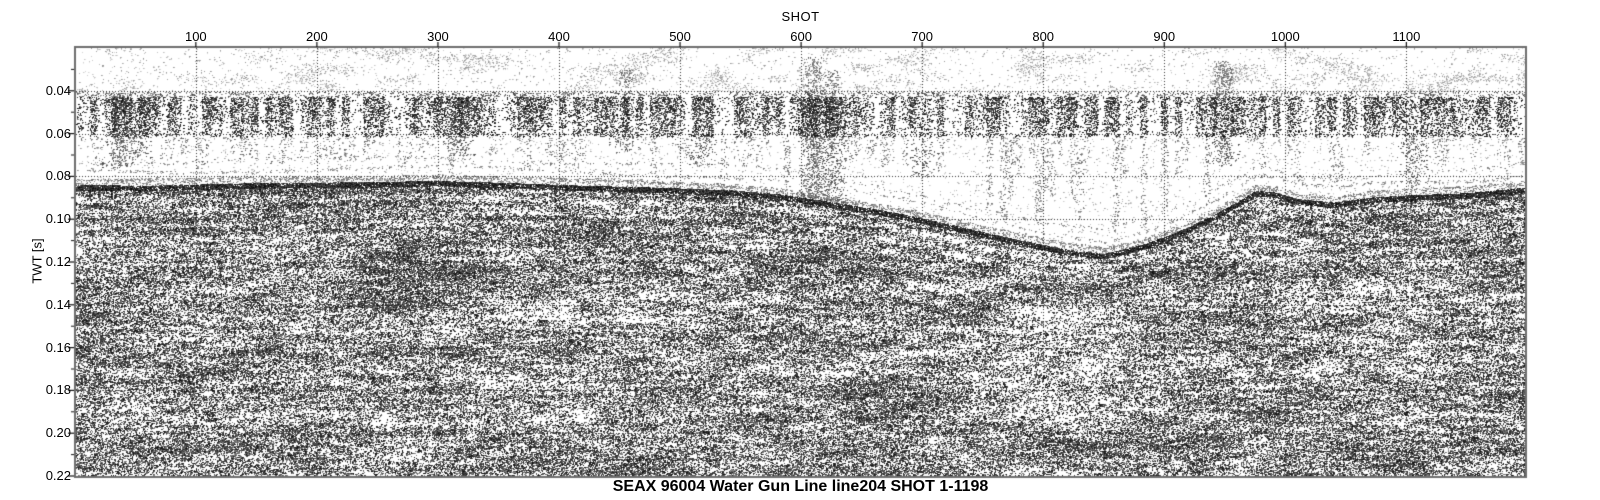 This screenshot has width=1600, height=500. Describe the element at coordinates (58, 475) in the screenshot. I see `y-tick-label: 0.22` at that location.